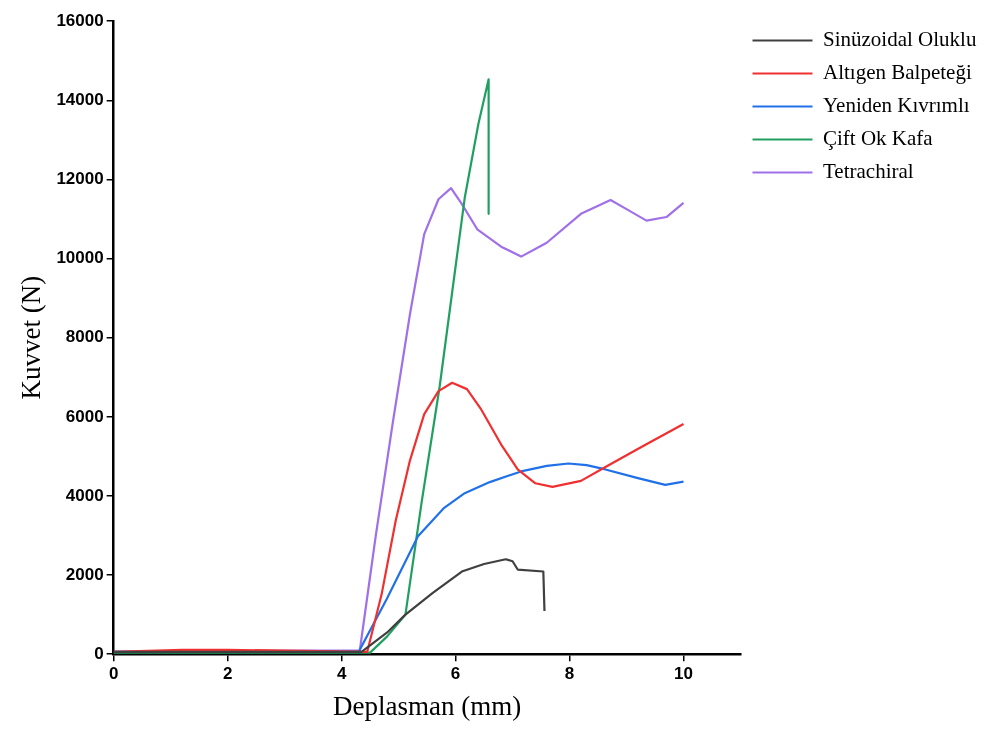 The height and width of the screenshot is (747, 1007). What do you see at coordinates (427, 705) in the screenshot?
I see `x-axis-title: Deplasman (mm)` at bounding box center [427, 705].